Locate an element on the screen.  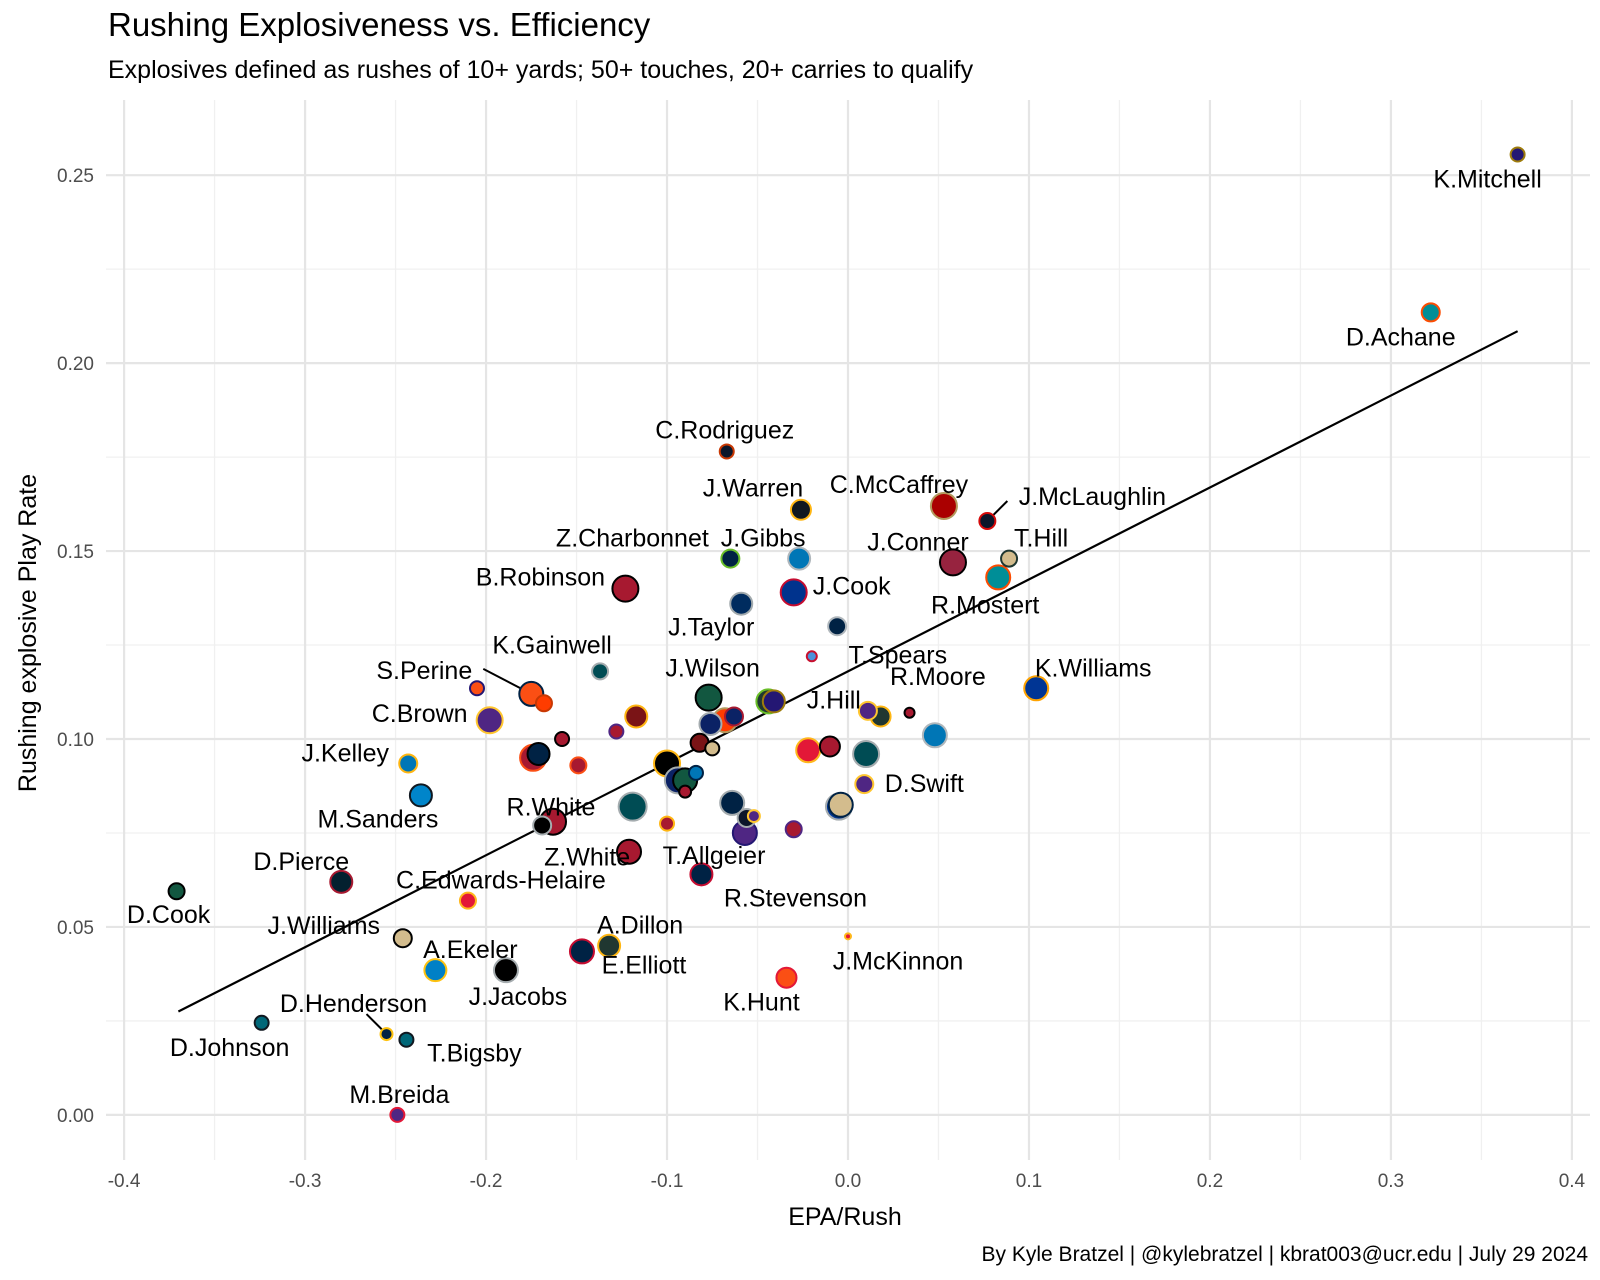
data-point-j-jacobs is located at coordinates (505, 970).